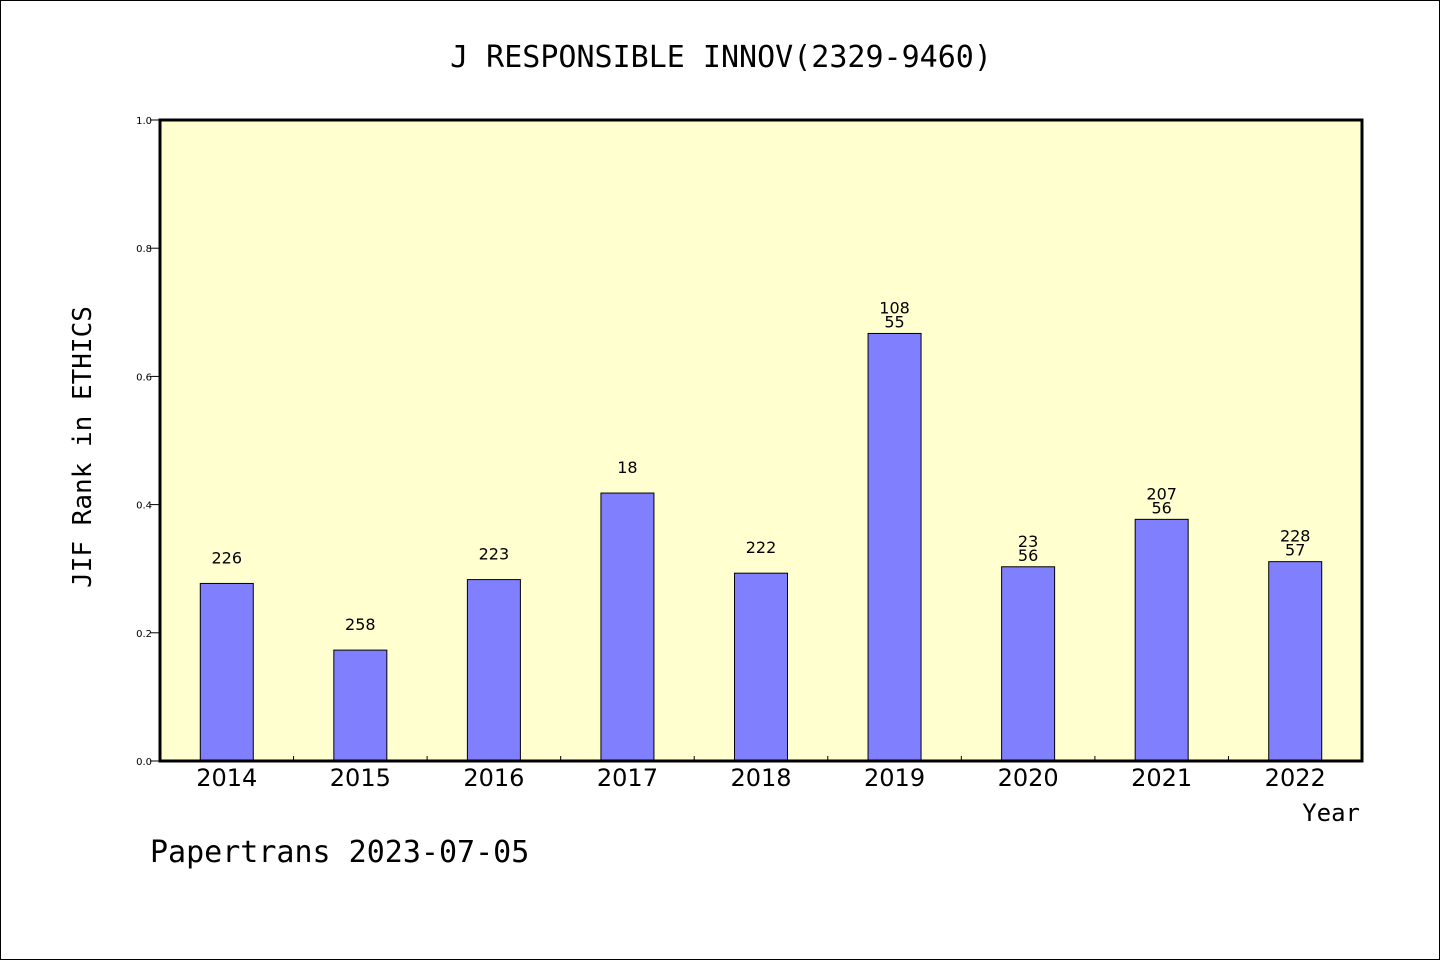  Describe the element at coordinates (761, 547) in the screenshot. I see `data-label: 222` at that location.